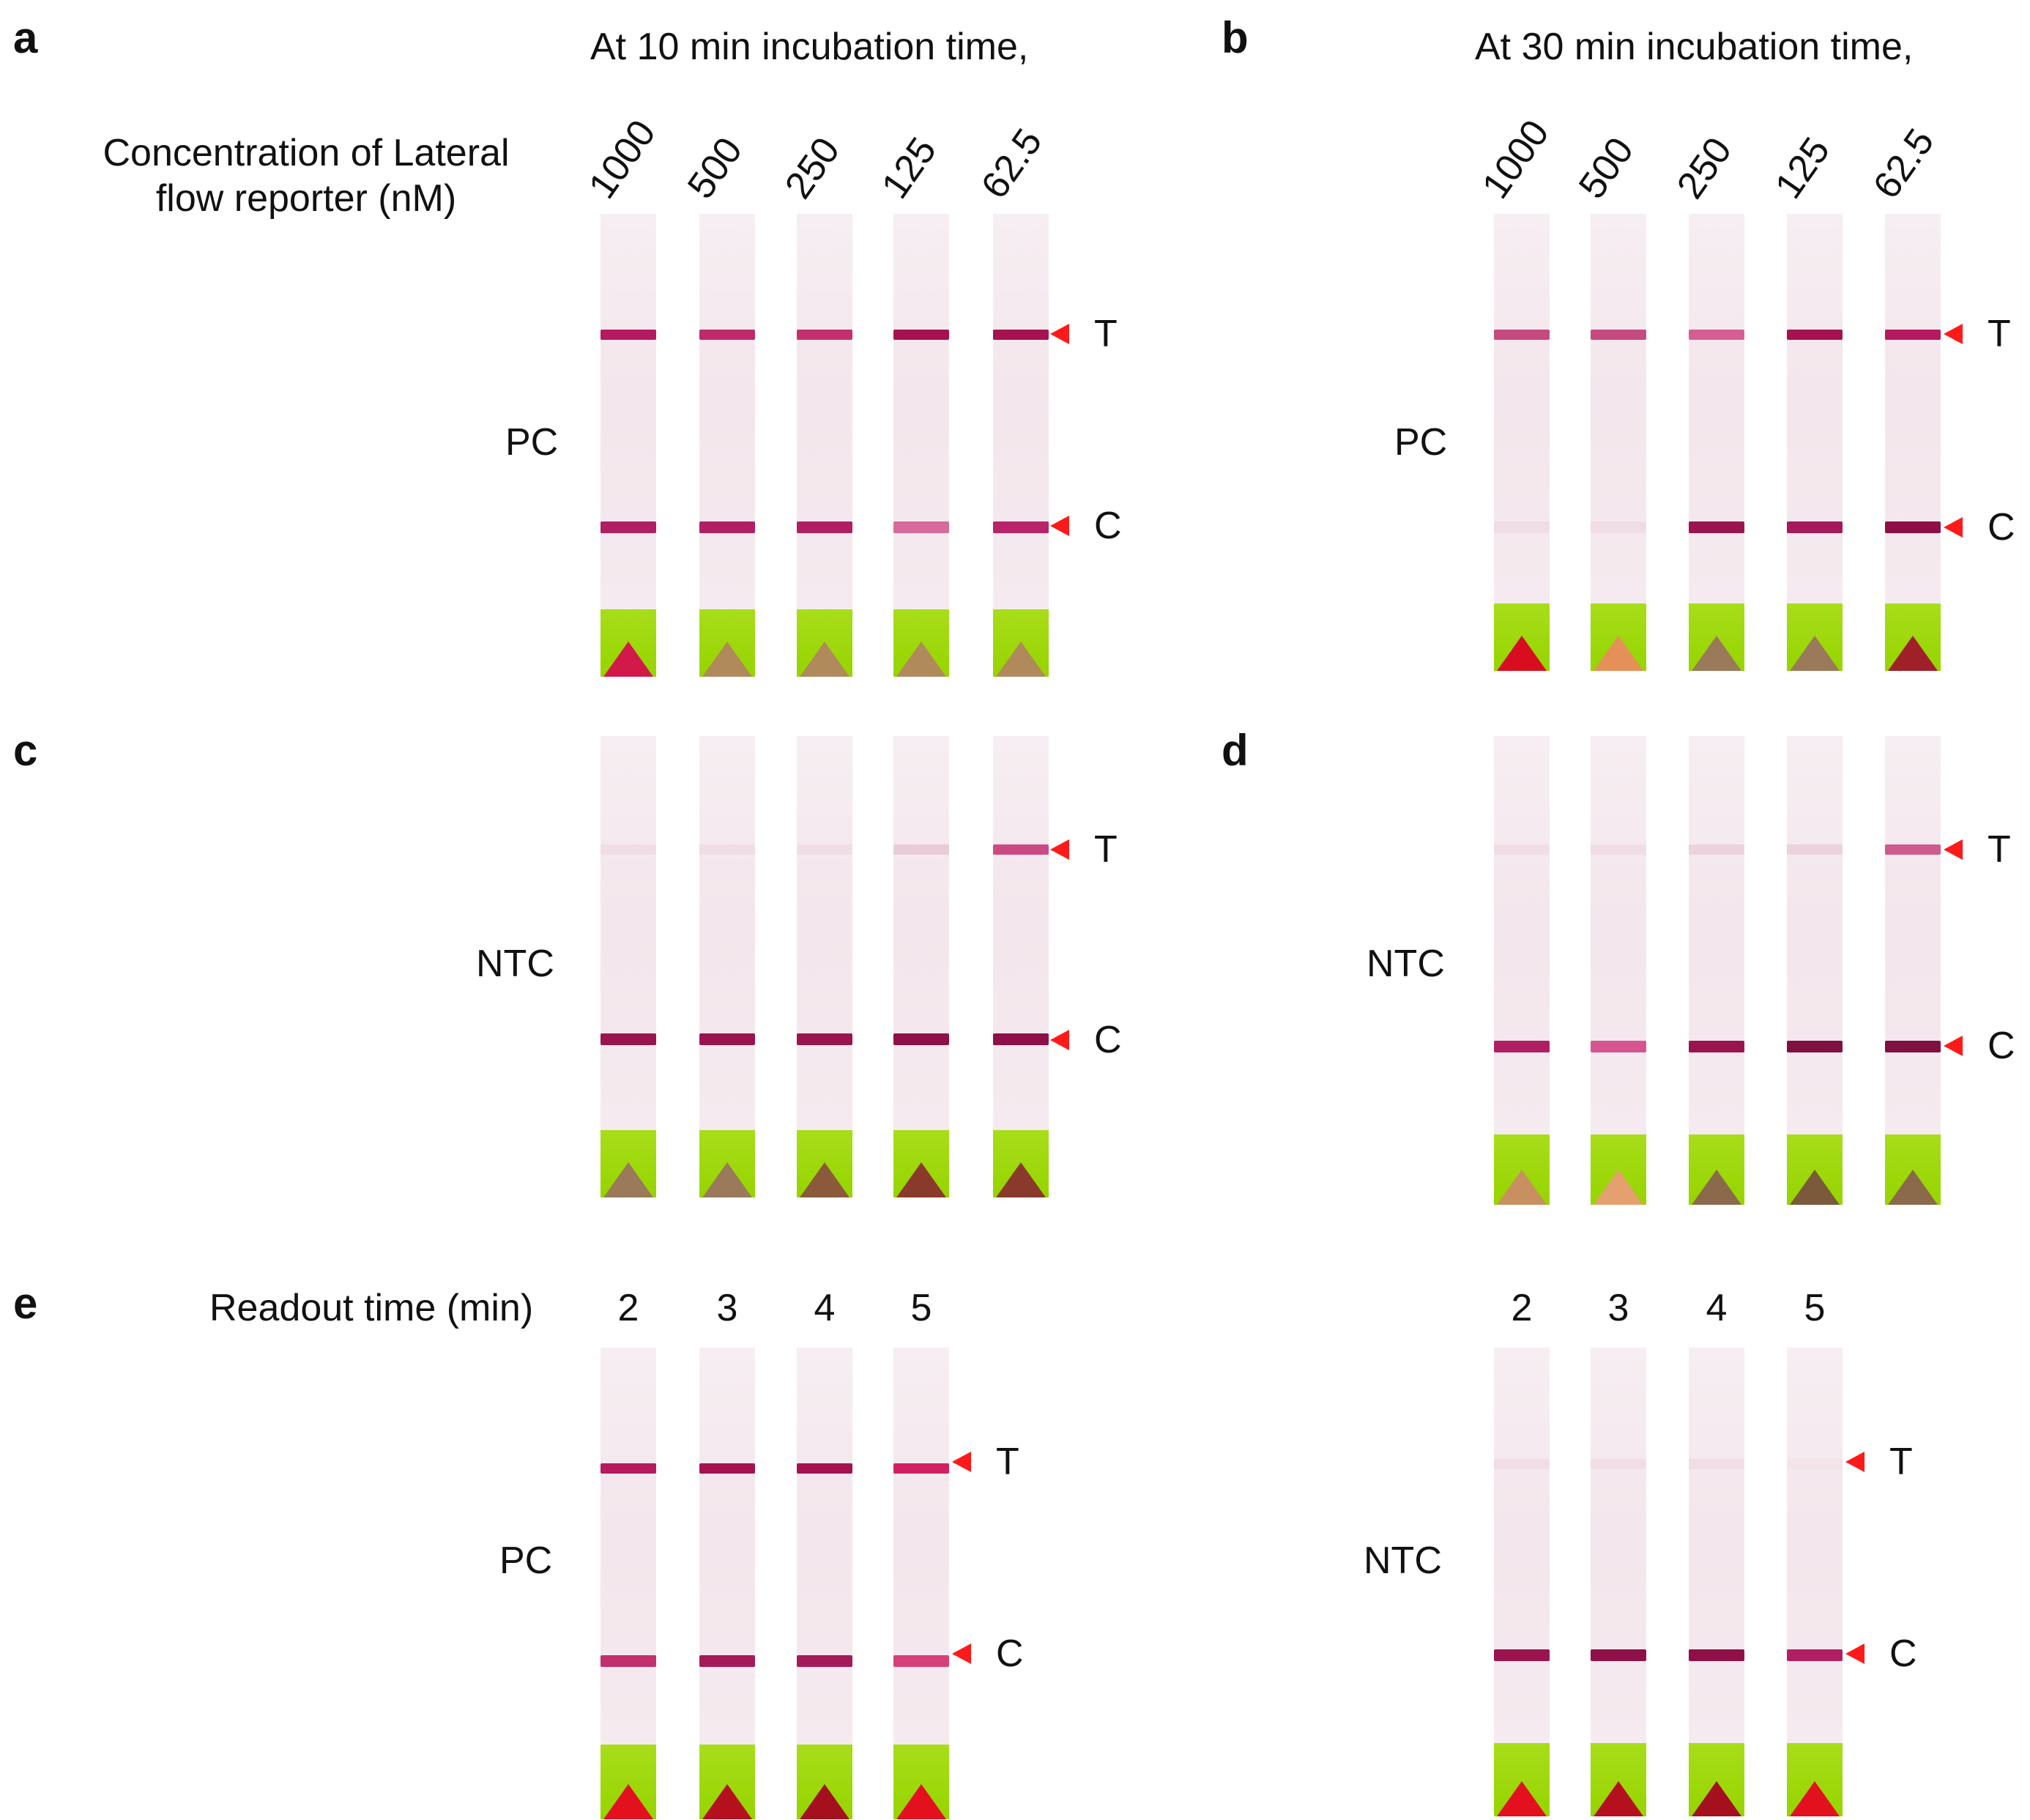 This screenshot has height=1820, width=2030. I want to click on marker-a-c-arrow, so click(1060, 526).